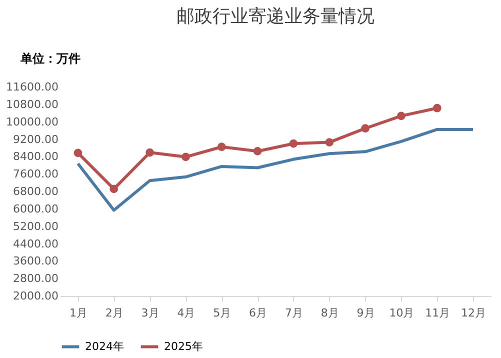  Describe the element at coordinates (35, 191) in the screenshot. I see `y-tick-label: 6800.00` at that location.